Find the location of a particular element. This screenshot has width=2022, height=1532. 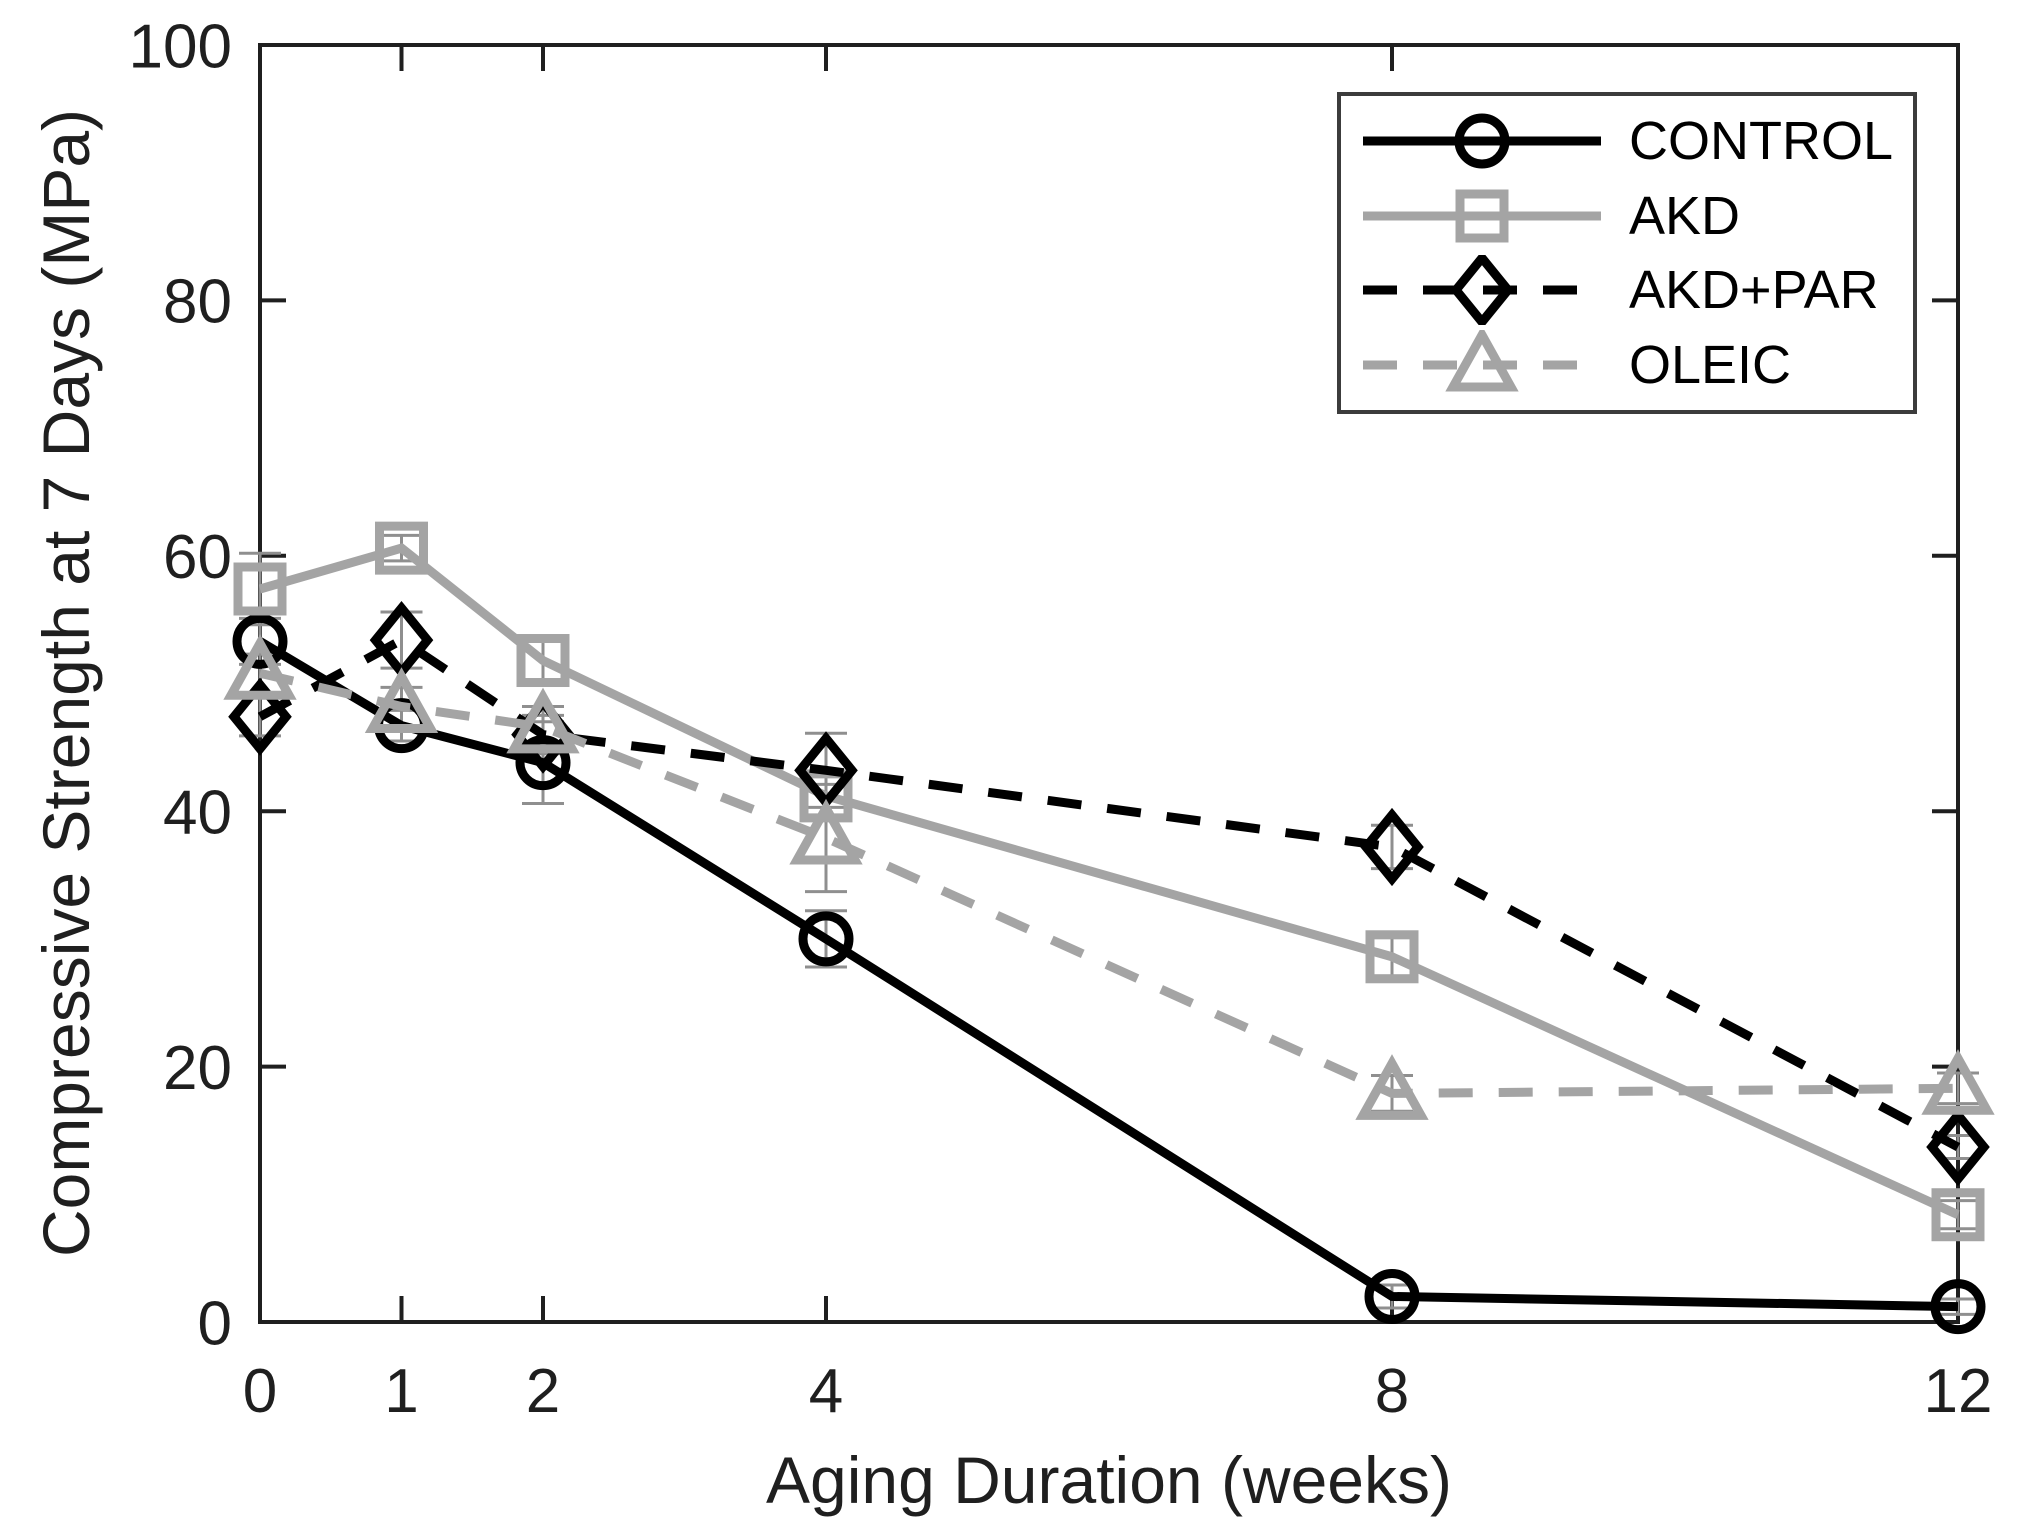

legend-item-akd-par: AKD+PAR is located at coordinates (1627, 290).